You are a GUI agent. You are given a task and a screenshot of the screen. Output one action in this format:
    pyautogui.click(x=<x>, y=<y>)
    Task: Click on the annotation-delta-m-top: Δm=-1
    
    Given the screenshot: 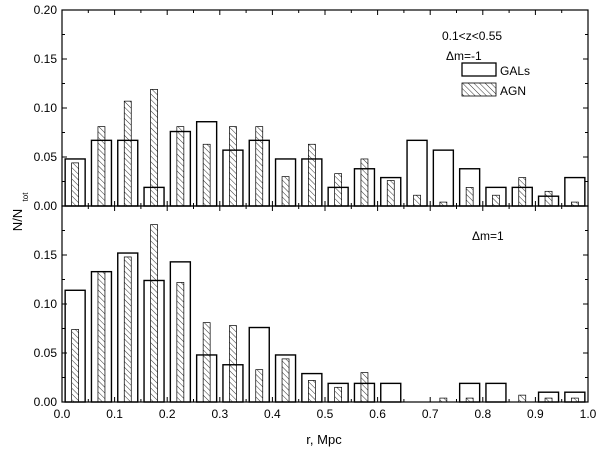 What is the action you would take?
    pyautogui.click(x=464, y=56)
    